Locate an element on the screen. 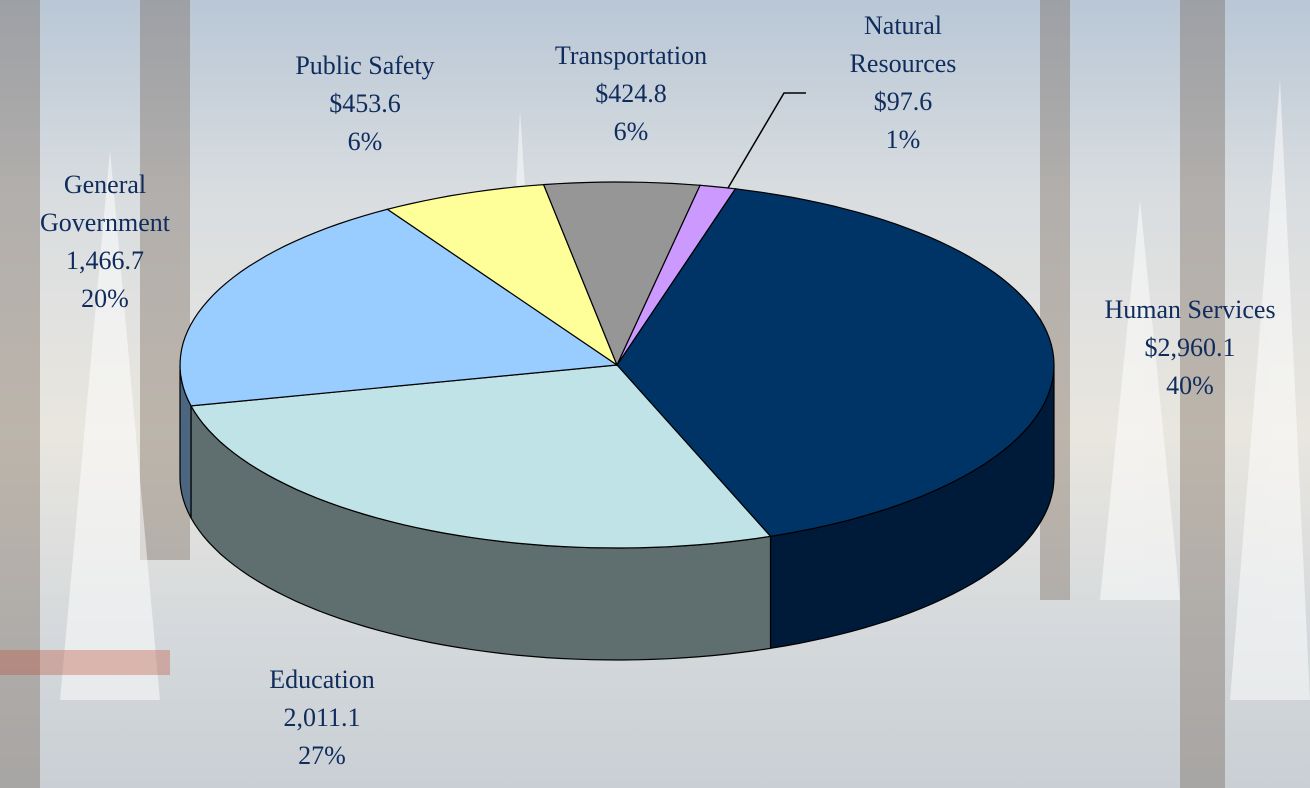 The height and width of the screenshot is (788, 1310). category-label: Human Services is located at coordinates (1190, 309).